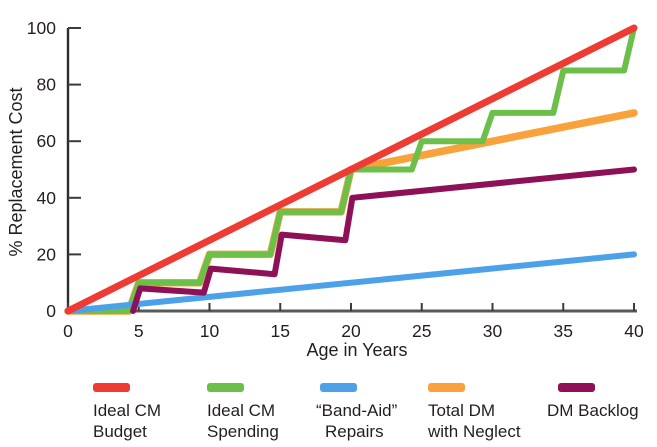 The width and height of the screenshot is (657, 447). Describe the element at coordinates (243, 421) in the screenshot. I see `legend-label-ideal-cm-spending: Ideal CM Spending` at that location.